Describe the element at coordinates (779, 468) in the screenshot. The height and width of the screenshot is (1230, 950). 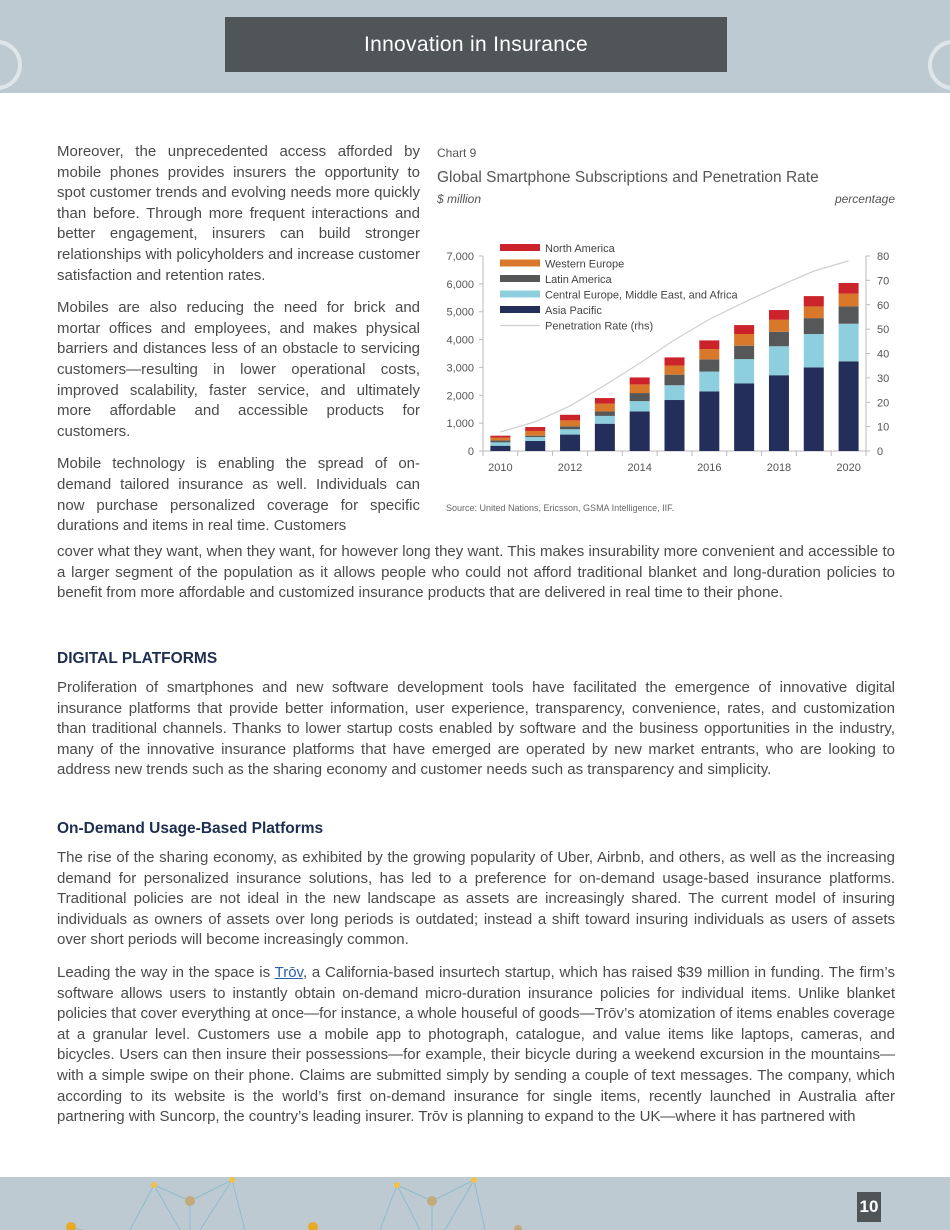
I see `x-tick-label: 2018` at that location.